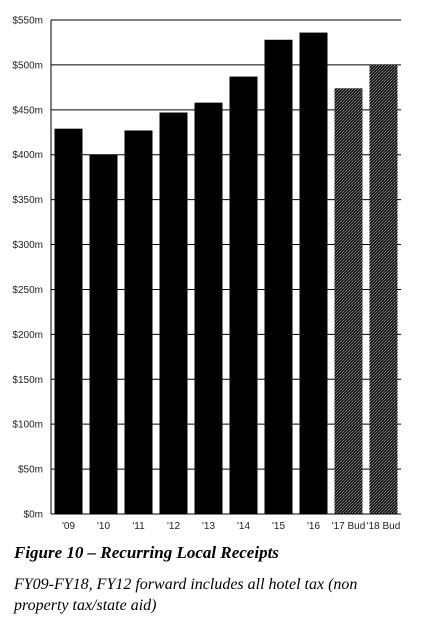 The image size is (421, 641). I want to click on y-tick-label: $150m, so click(27, 380).